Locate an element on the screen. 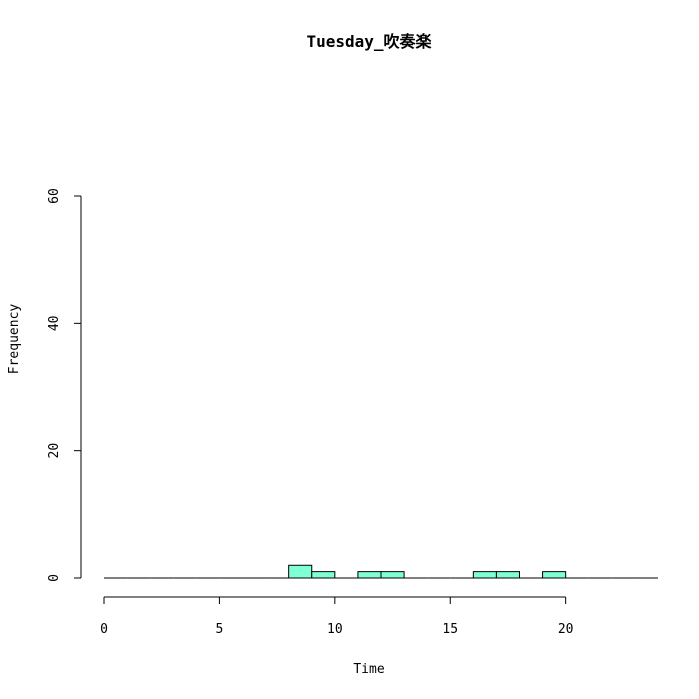 The image size is (699, 699). x-tick-label: 10 is located at coordinates (335, 629).